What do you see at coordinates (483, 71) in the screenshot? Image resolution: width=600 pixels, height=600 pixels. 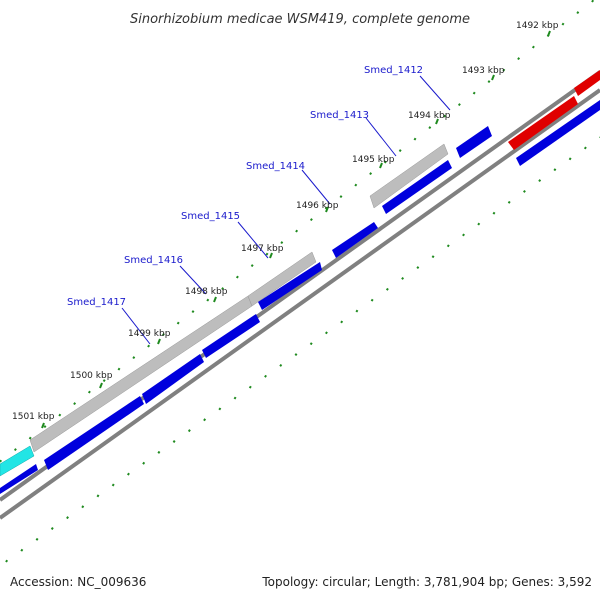 I see `tick-label-1493: 1493 kbp` at bounding box center [483, 71].